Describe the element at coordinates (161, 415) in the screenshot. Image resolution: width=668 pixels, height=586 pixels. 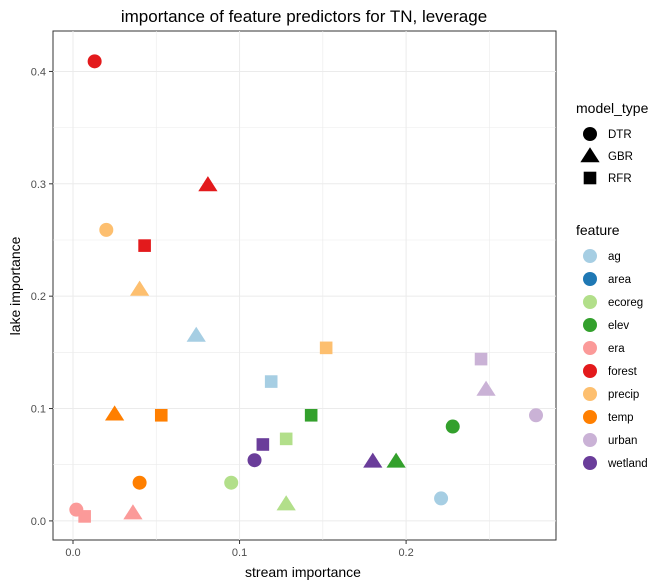
I see `point-temp-rfr` at that location.